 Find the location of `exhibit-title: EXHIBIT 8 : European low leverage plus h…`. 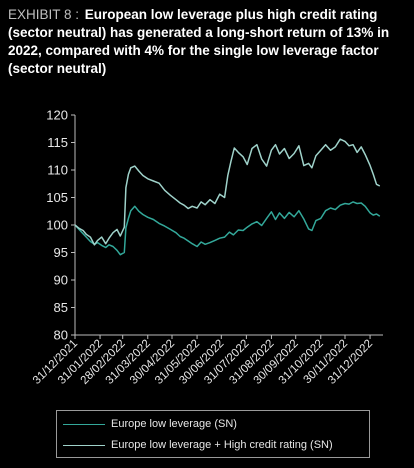

exhibit-title: EXHIBIT 8 : European low leverage plus h… is located at coordinates (208, 42).